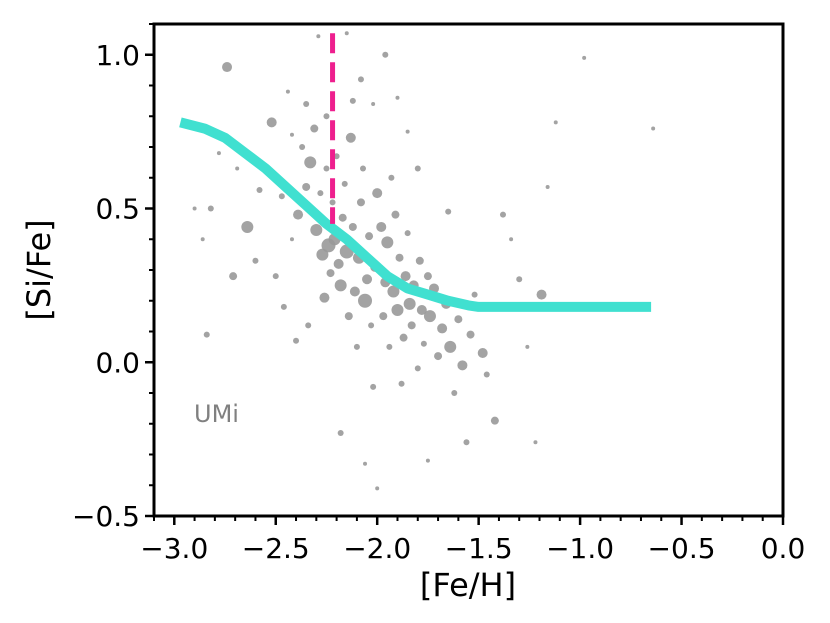  What do you see at coordinates (113, 278) in the screenshot?
I see `y-axis-ticks: −0.5 0.0 0.5 1.0` at bounding box center [113, 278].